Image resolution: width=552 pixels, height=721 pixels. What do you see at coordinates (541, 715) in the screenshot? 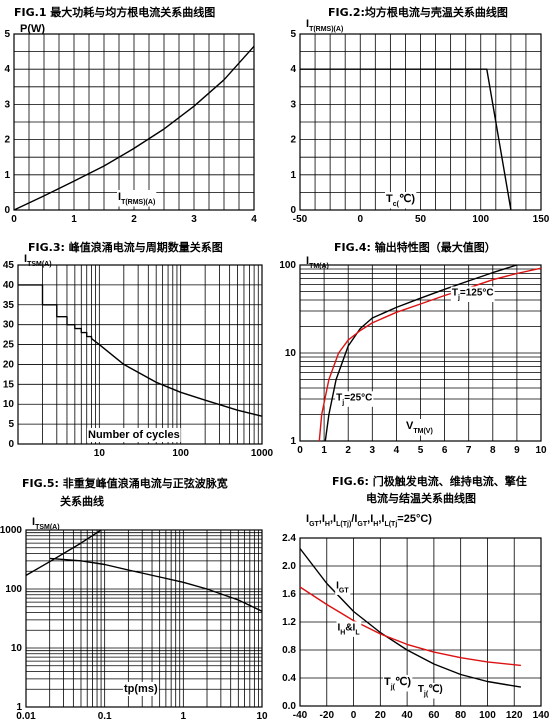
I see `fig6-xtick-label: 140` at bounding box center [541, 715].